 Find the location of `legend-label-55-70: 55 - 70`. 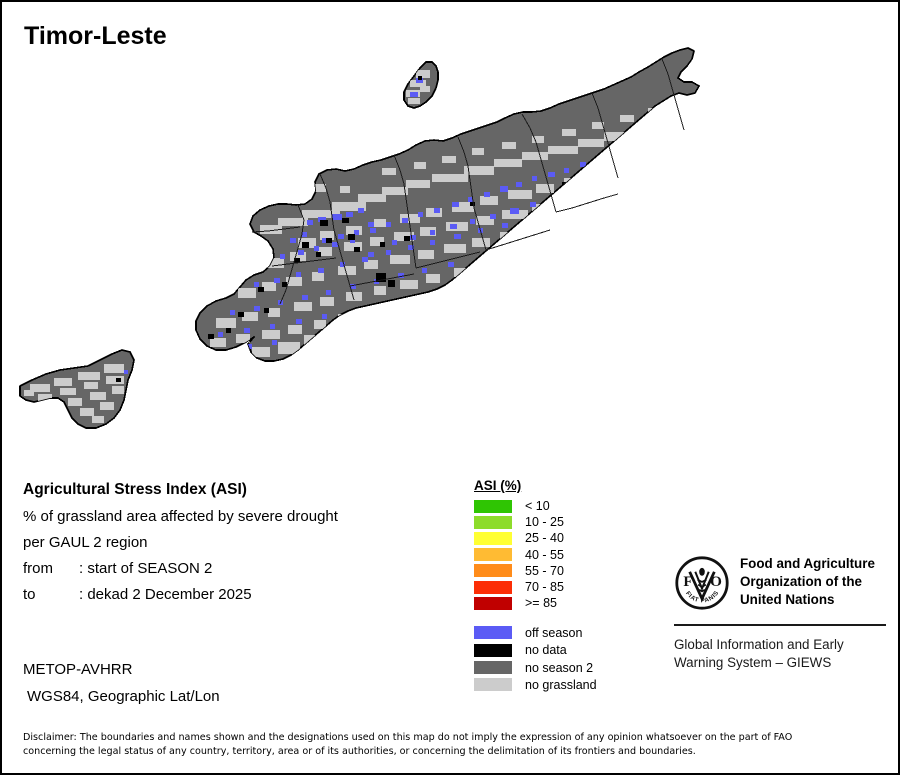

legend-label-55-70: 55 - 70 is located at coordinates (544, 570).